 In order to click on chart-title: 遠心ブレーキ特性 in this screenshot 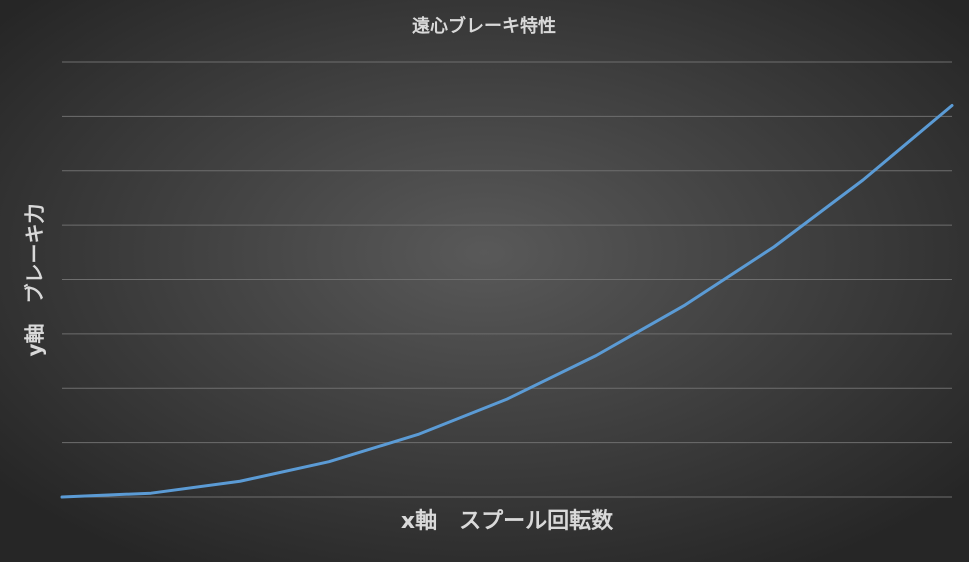, I will do `click(484, 26)`.